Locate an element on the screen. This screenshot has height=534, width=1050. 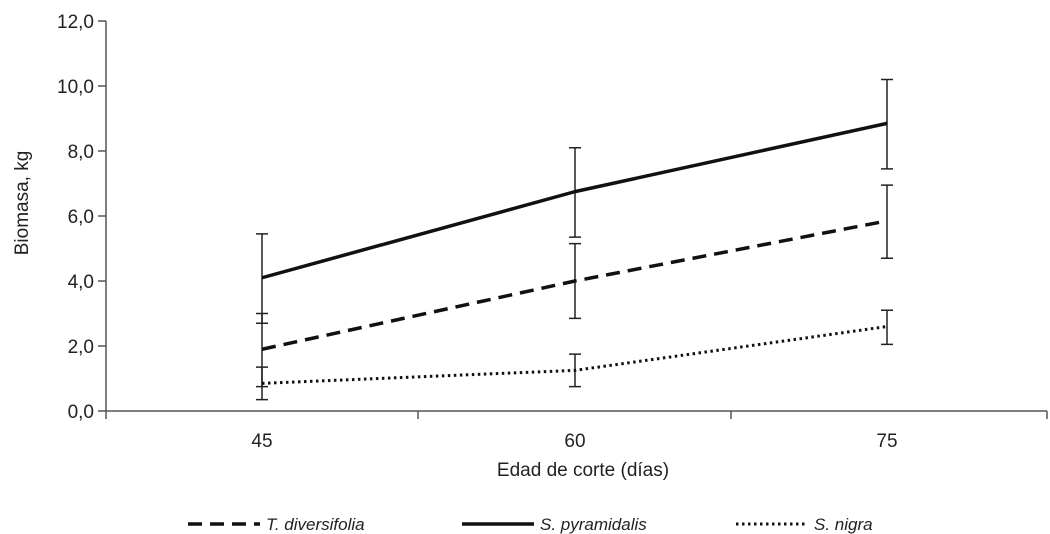
x-tick-label: 45 is located at coordinates (261, 441).